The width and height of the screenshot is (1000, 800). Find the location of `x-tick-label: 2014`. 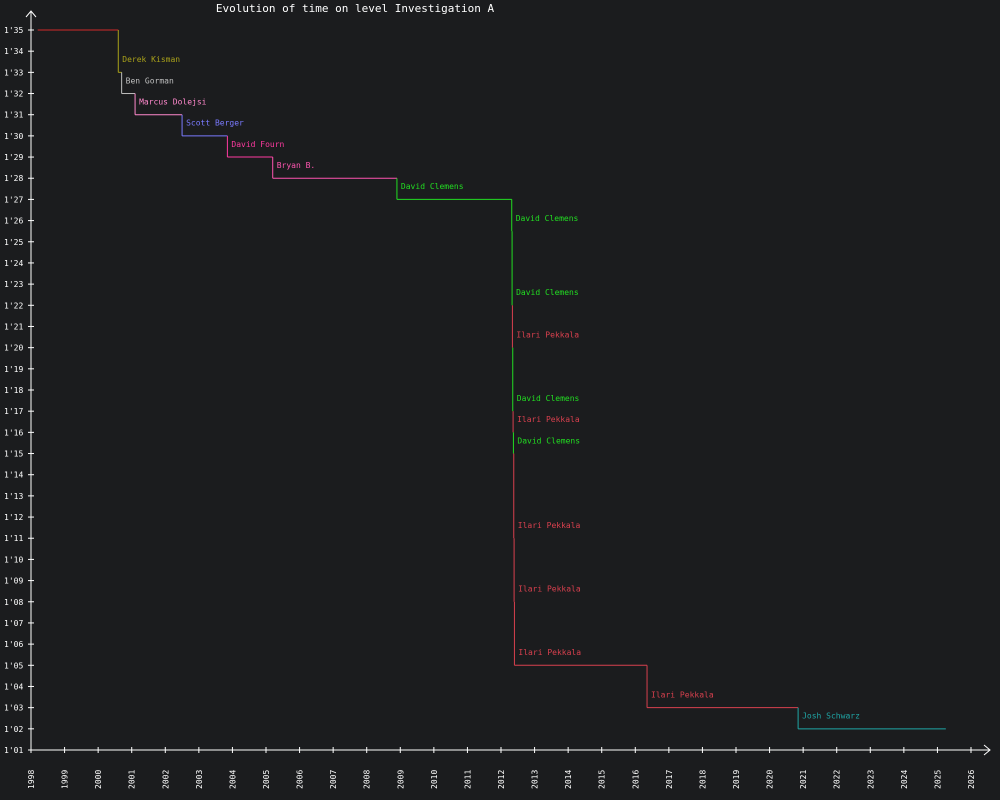

x-tick-label: 2014 is located at coordinates (568, 779).